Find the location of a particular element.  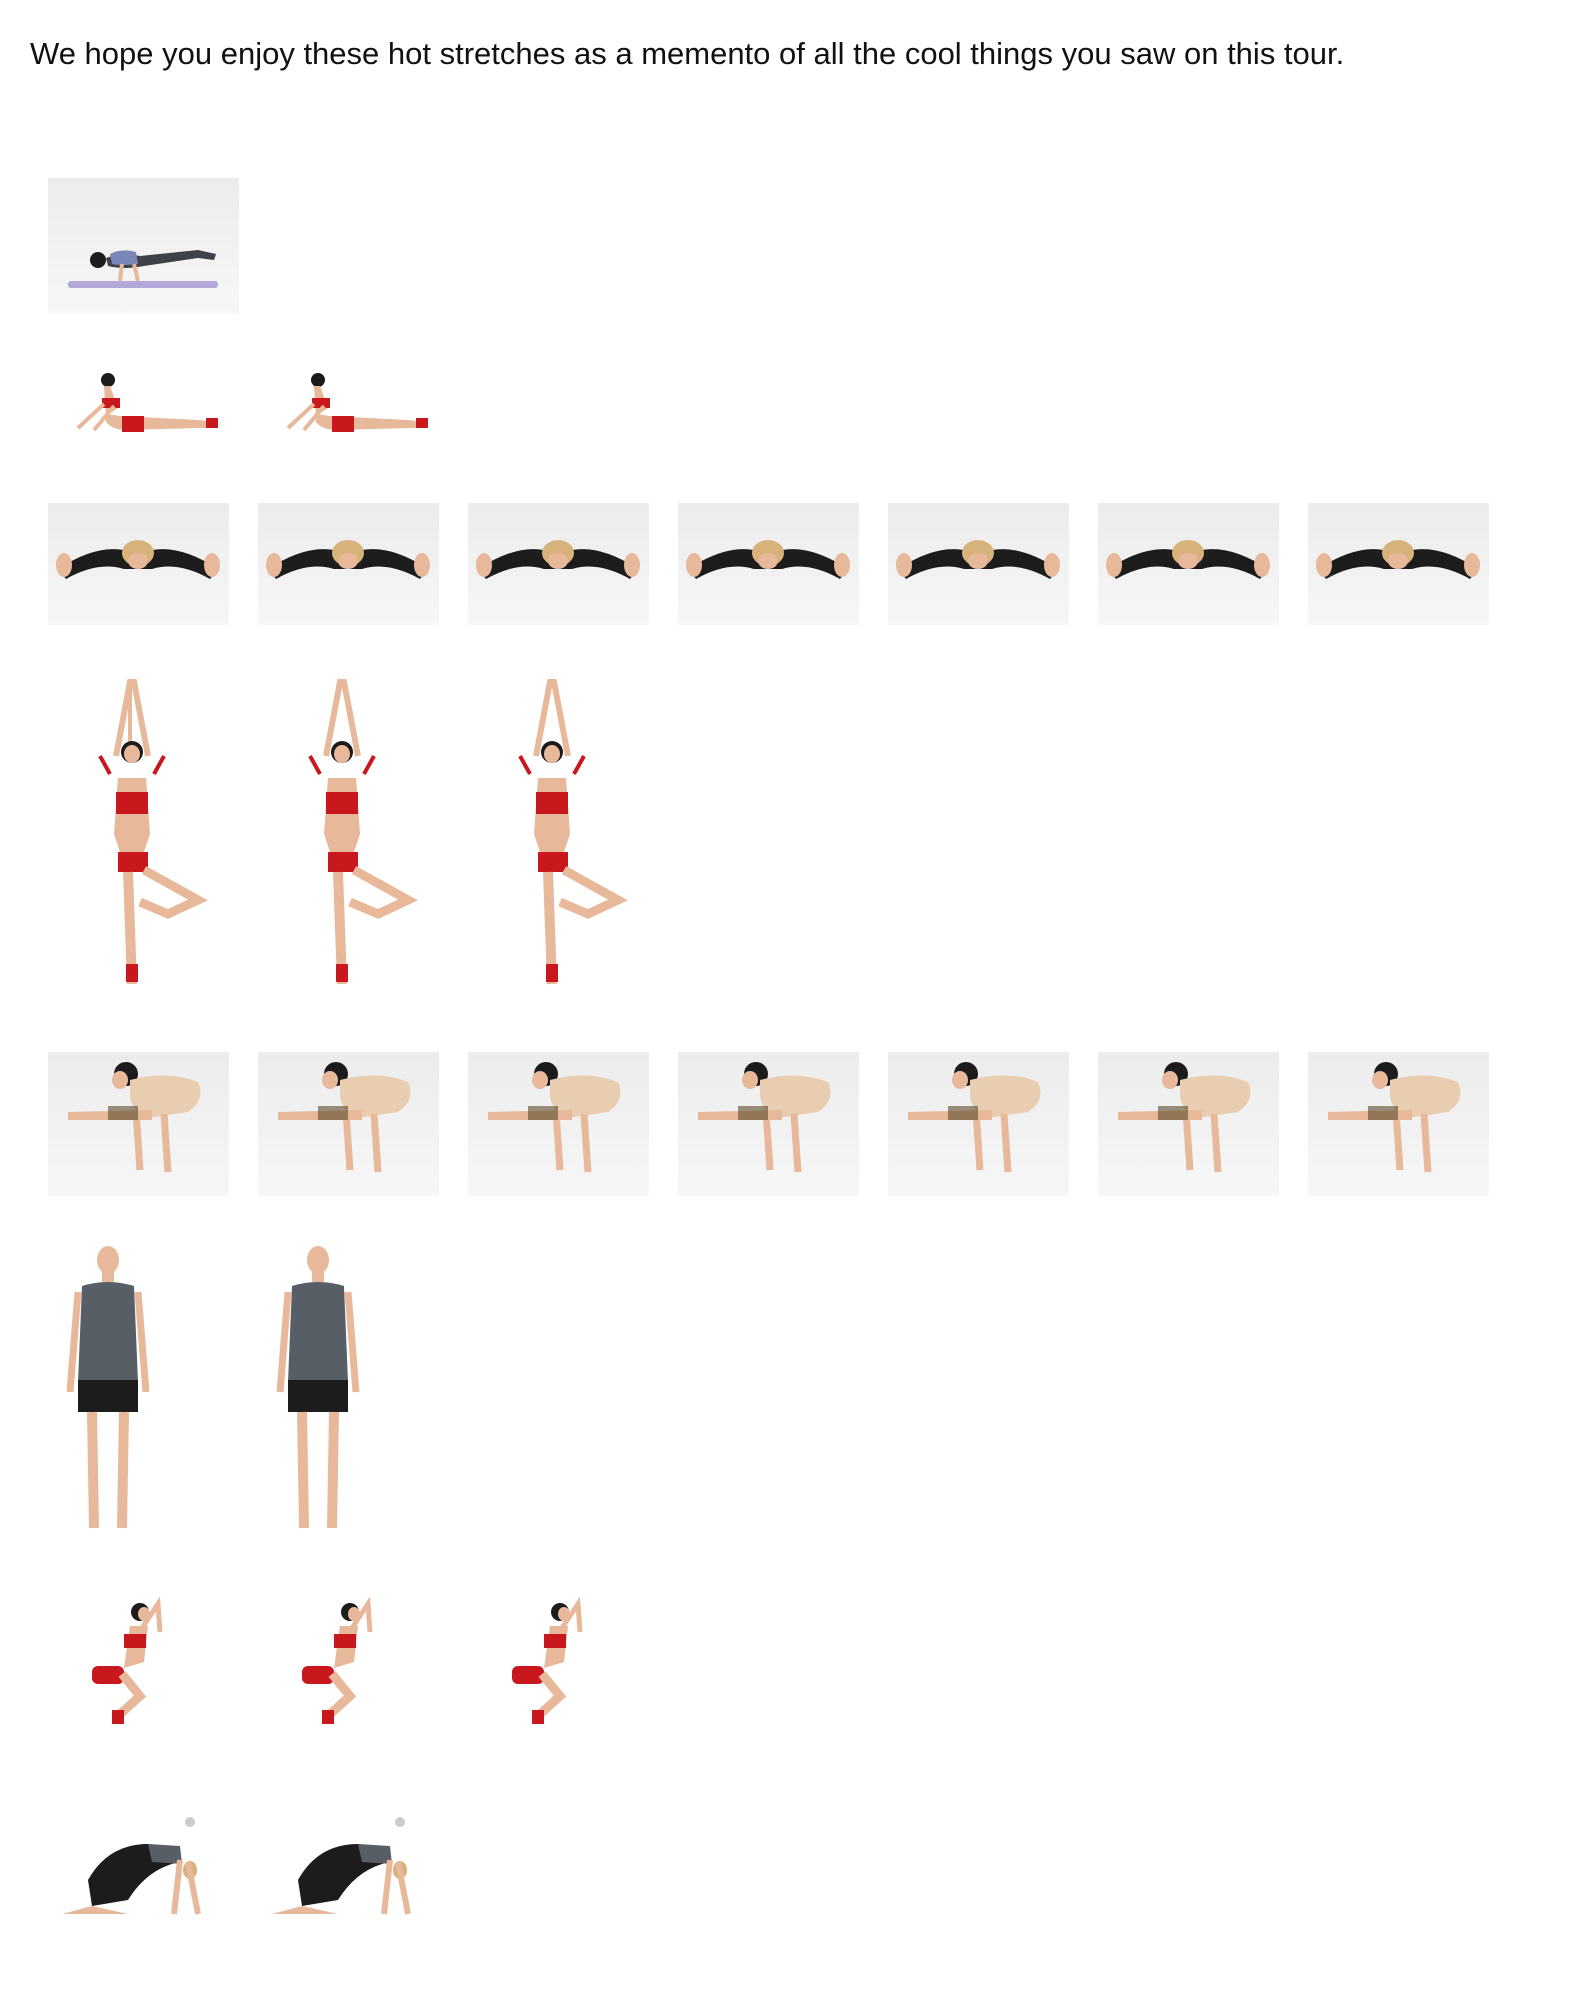

pose-row-standing-man is located at coordinates (243, 1392).